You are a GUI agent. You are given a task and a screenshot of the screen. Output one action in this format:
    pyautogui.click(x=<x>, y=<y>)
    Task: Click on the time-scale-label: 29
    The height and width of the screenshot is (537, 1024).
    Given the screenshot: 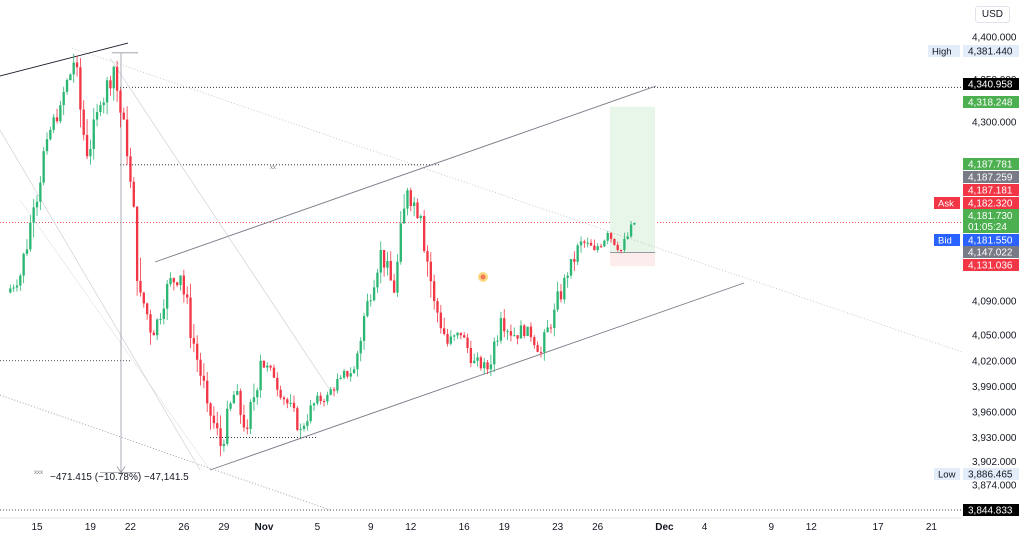 What is the action you would take?
    pyautogui.click(x=224, y=527)
    